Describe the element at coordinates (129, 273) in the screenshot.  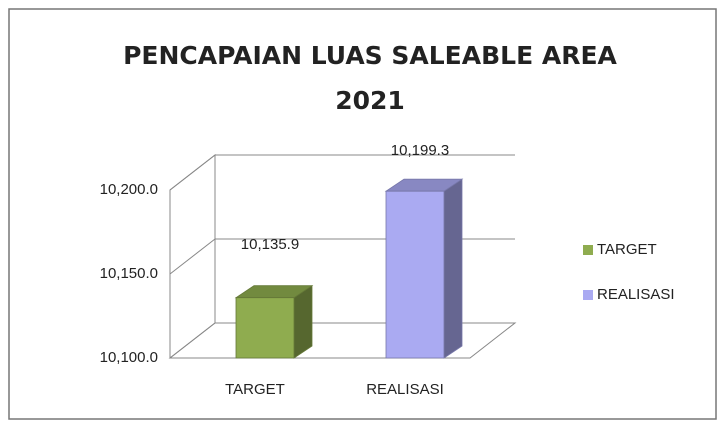
I see `y-tick-label: 10,150.0` at that location.